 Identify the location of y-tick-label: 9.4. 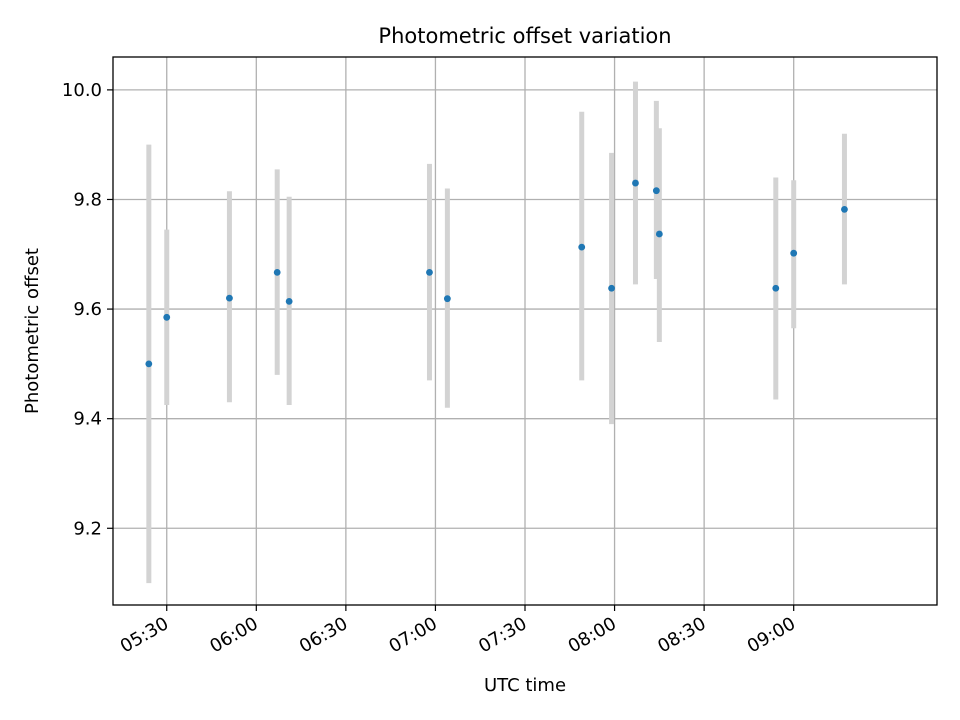
(87, 419).